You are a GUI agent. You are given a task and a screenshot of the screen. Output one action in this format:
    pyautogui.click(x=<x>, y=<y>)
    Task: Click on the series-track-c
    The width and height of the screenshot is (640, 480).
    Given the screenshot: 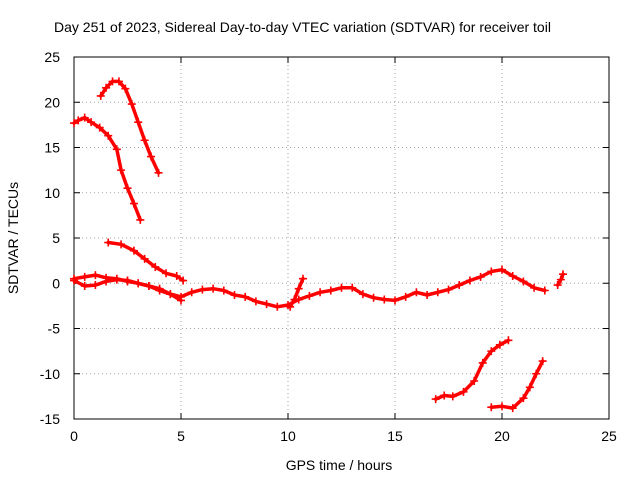 What is the action you would take?
    pyautogui.click(x=146, y=261)
    